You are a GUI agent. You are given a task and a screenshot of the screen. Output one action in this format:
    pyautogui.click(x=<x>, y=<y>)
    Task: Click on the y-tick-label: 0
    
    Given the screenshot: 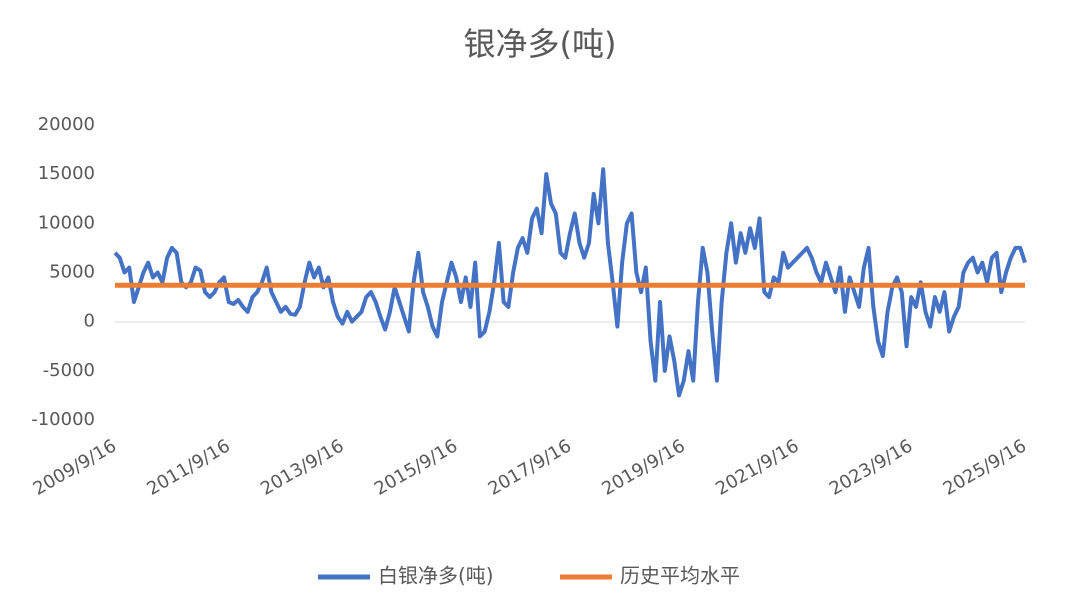 What is the action you would take?
    pyautogui.click(x=89, y=321)
    